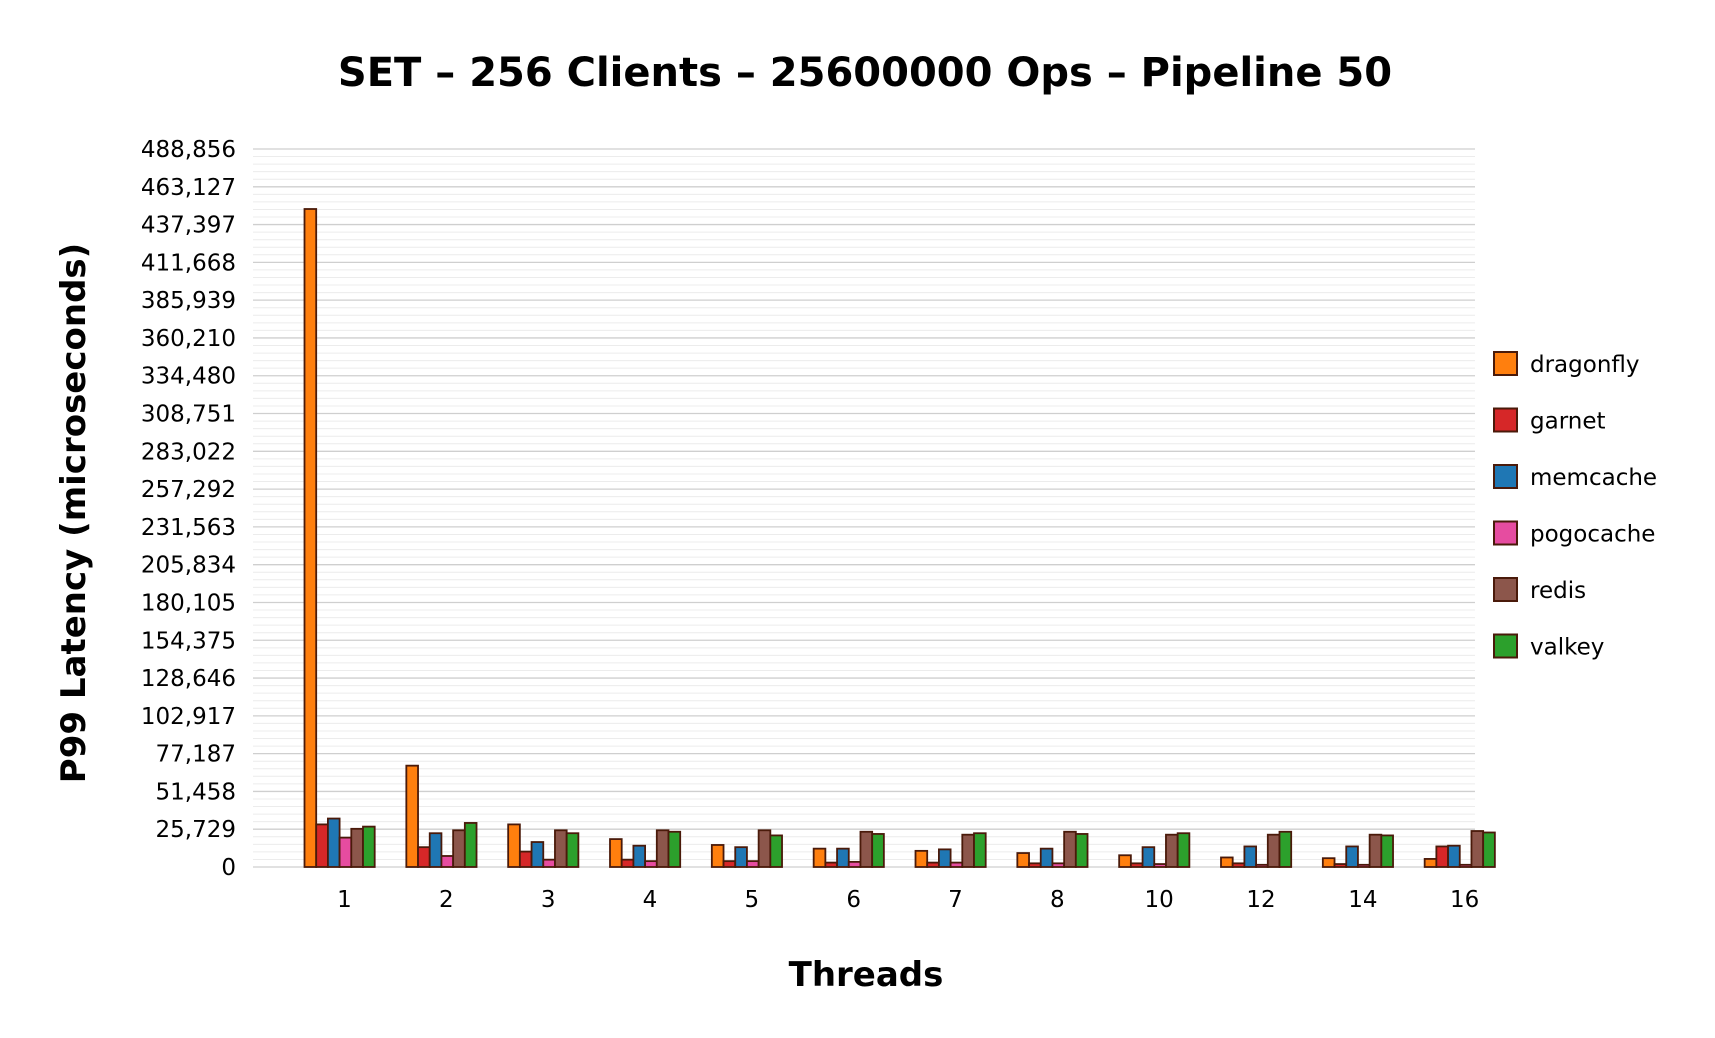  What do you see at coordinates (188, 452) in the screenshot?
I see `y-tick-label: 283,022` at bounding box center [188, 452].